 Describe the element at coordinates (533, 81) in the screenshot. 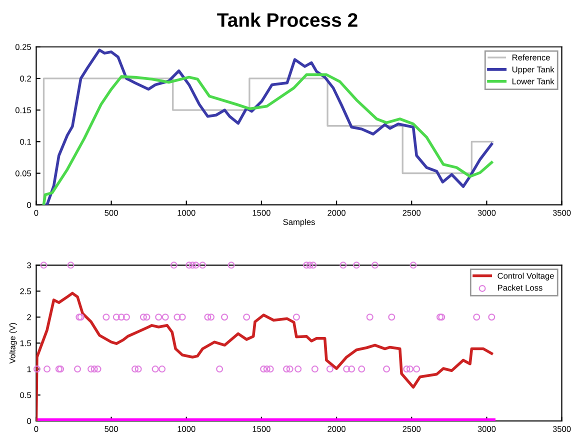

I see `legend-label: Lower Tank` at that location.